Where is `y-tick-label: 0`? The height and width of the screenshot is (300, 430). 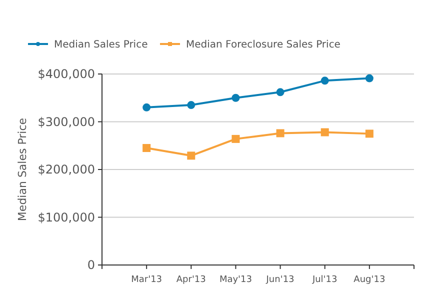
y-tick-label: 0 is located at coordinates (91, 265).